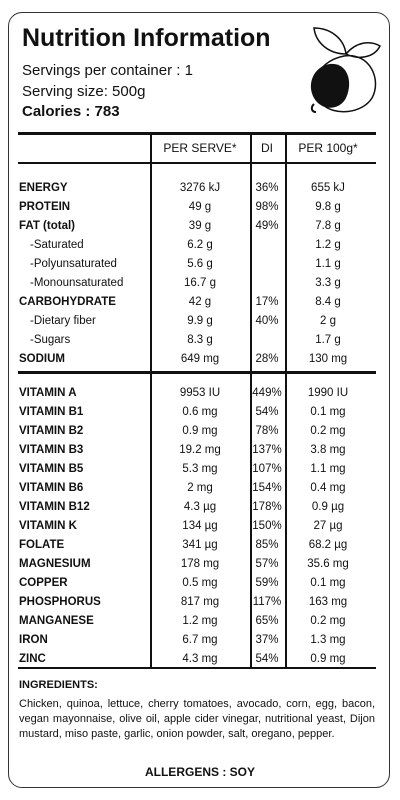  I want to click on row-value: 1.7 g, so click(328, 340).